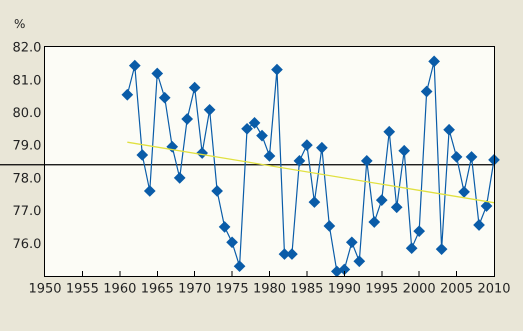 Image resolution: width=523 pixels, height=331 pixels. I want to click on x-tick-label: 1950, so click(45, 289).